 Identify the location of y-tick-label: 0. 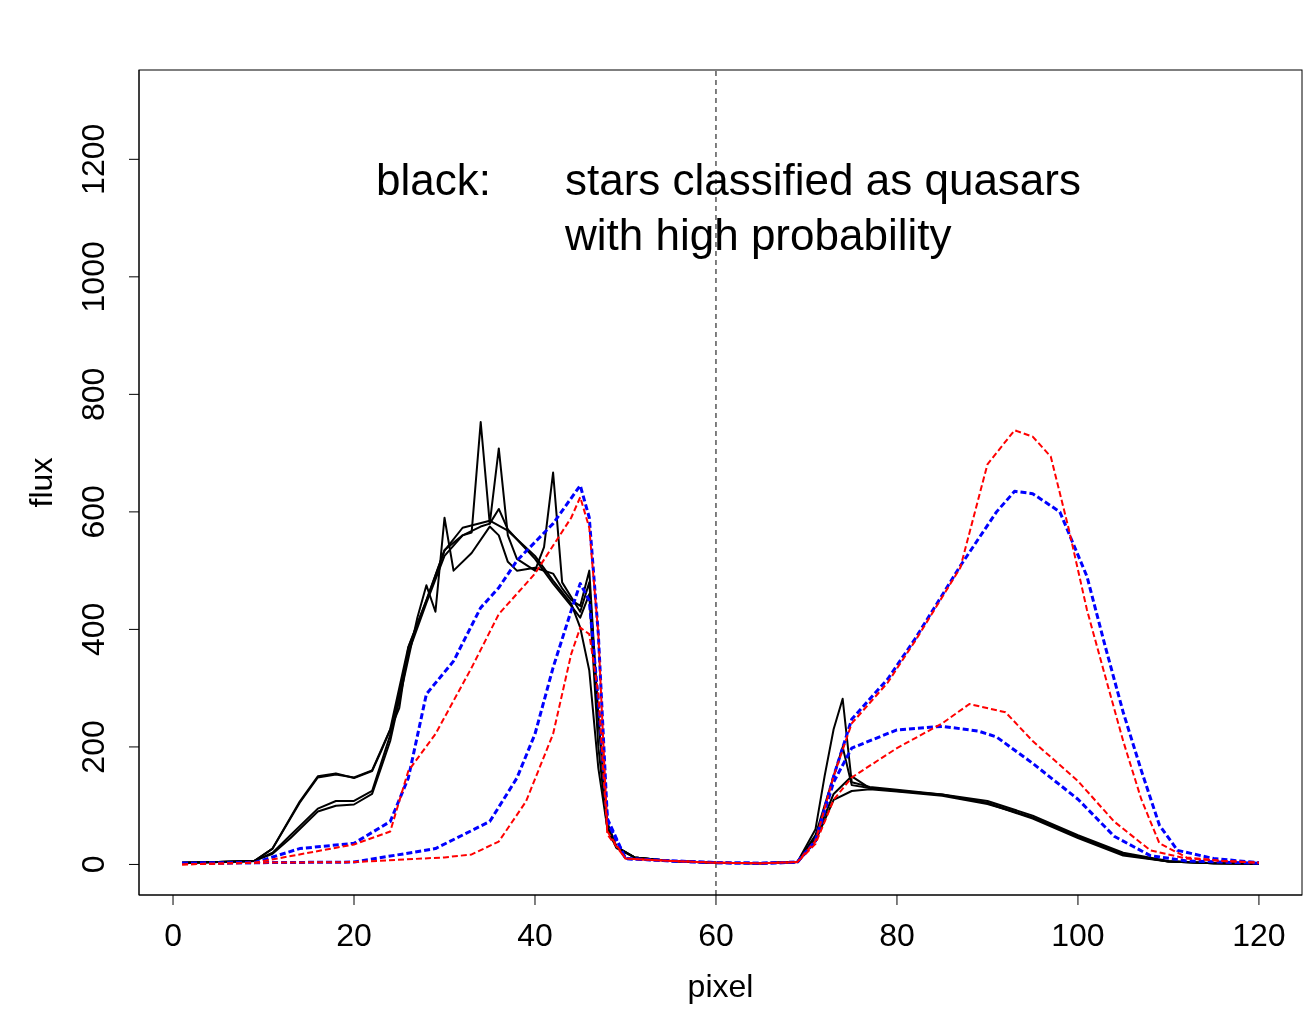
(93, 864).